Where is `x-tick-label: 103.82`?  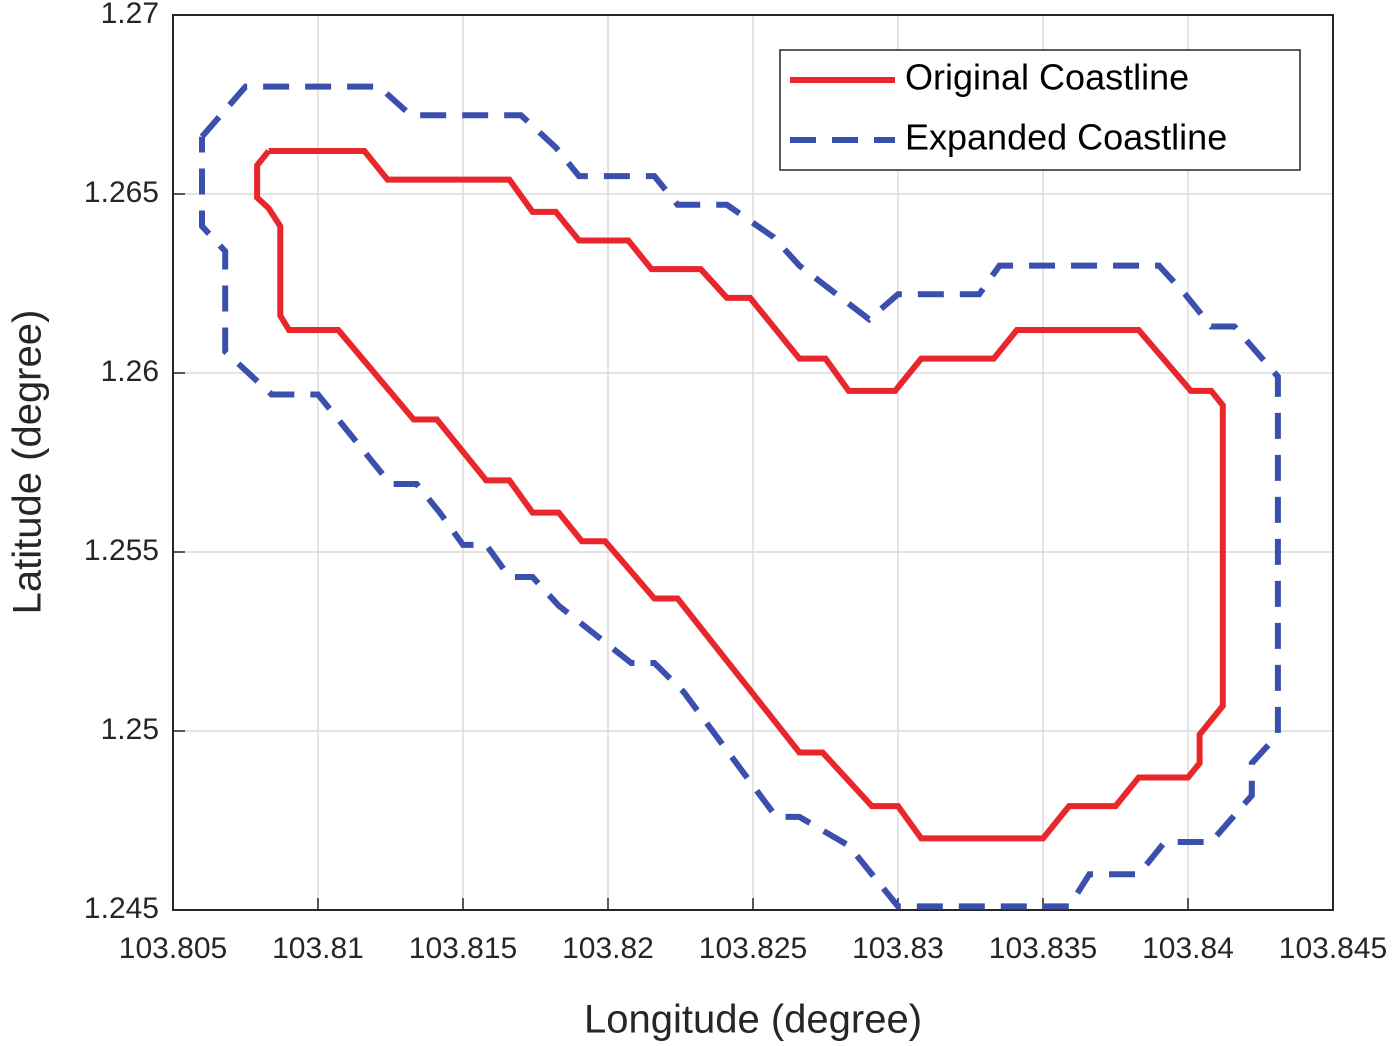 x-tick-label: 103.82 is located at coordinates (608, 948).